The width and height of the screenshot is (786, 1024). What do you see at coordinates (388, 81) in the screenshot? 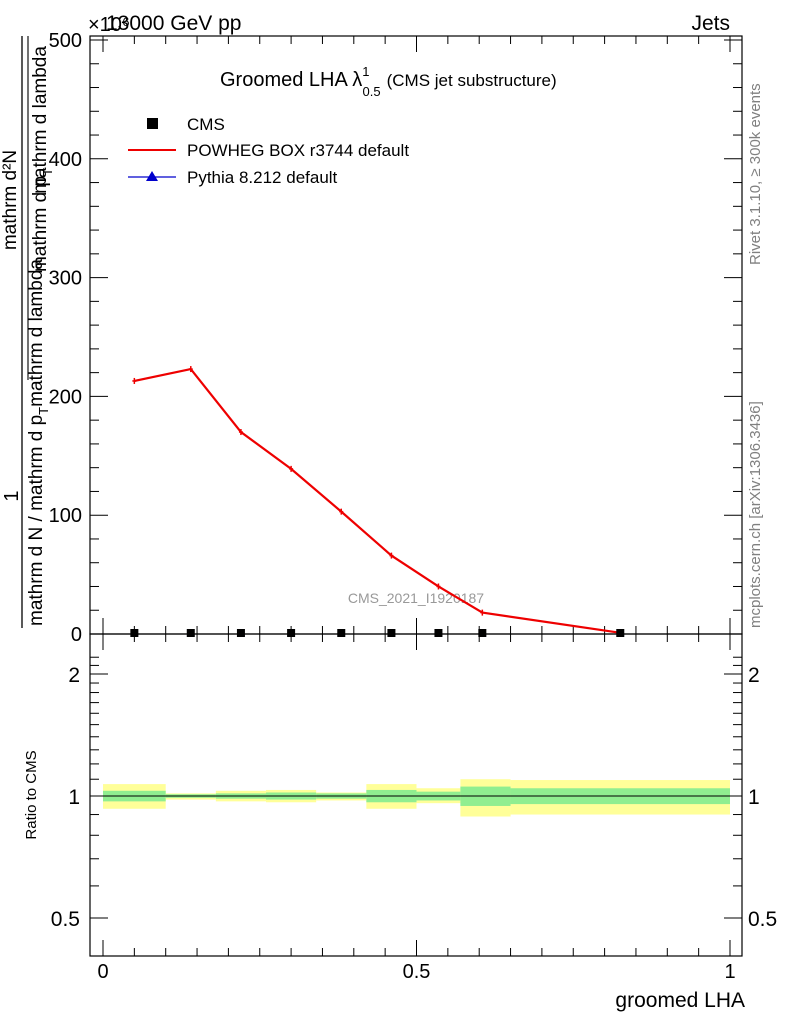
I see `plot-title: Groomed LHA λ1 0.5(CMS jet substructure)` at bounding box center [388, 81].